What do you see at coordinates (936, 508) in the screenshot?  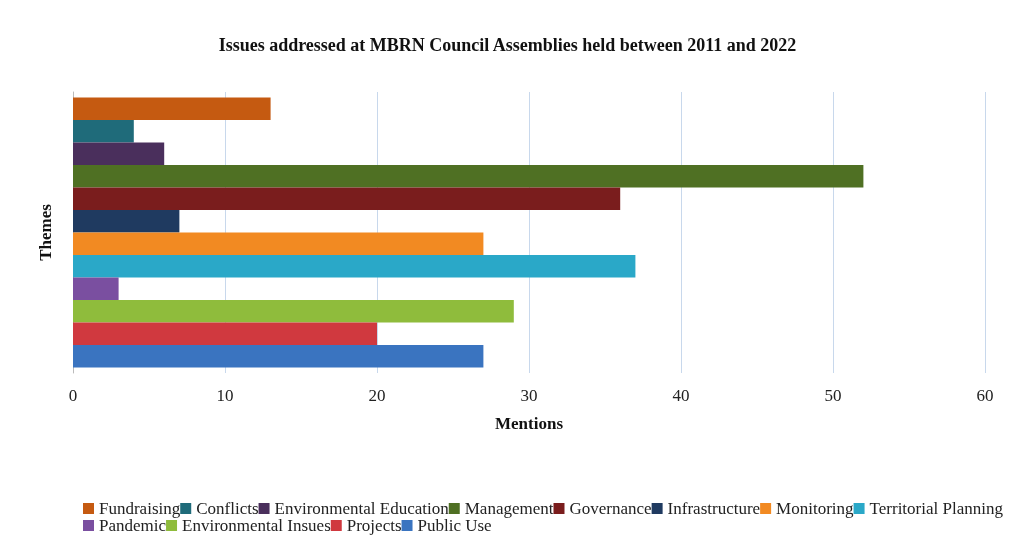 I see `legend-label: Territorial Planning` at bounding box center [936, 508].